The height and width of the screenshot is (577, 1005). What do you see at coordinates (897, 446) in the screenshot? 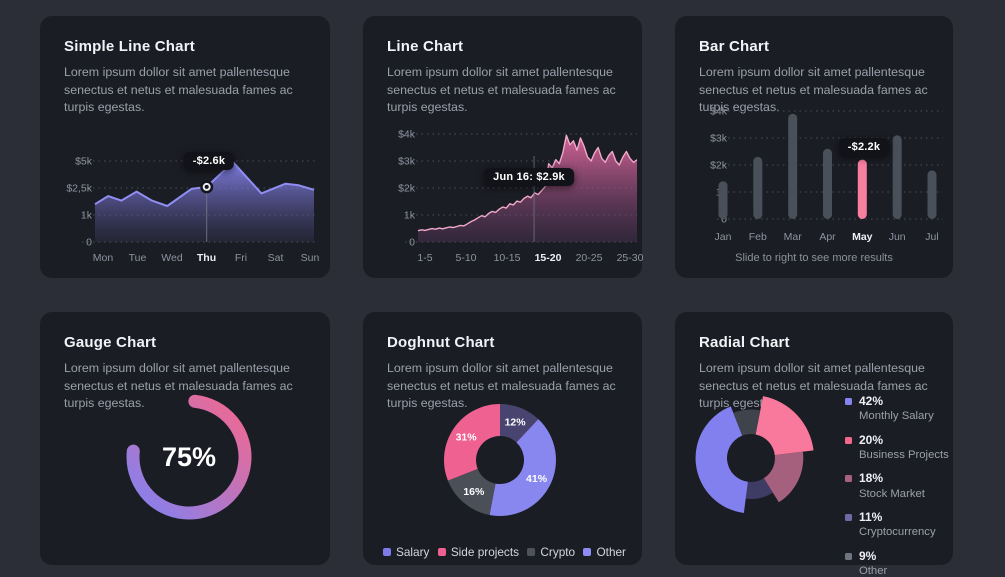
I see `legend-item-business-projects: 20% Business Projects` at bounding box center [897, 446].